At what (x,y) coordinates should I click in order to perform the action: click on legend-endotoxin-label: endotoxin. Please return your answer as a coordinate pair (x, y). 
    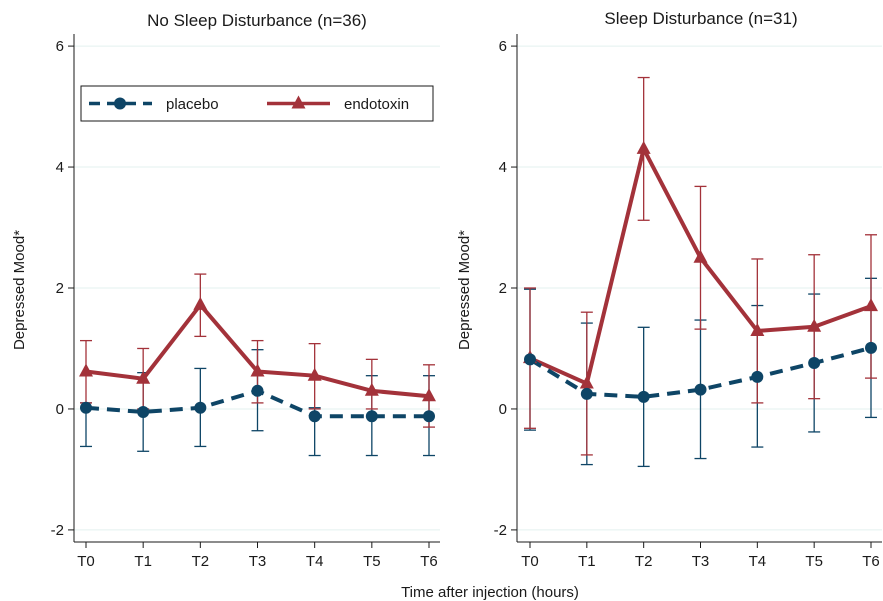
    Looking at the image, I should click on (376, 104).